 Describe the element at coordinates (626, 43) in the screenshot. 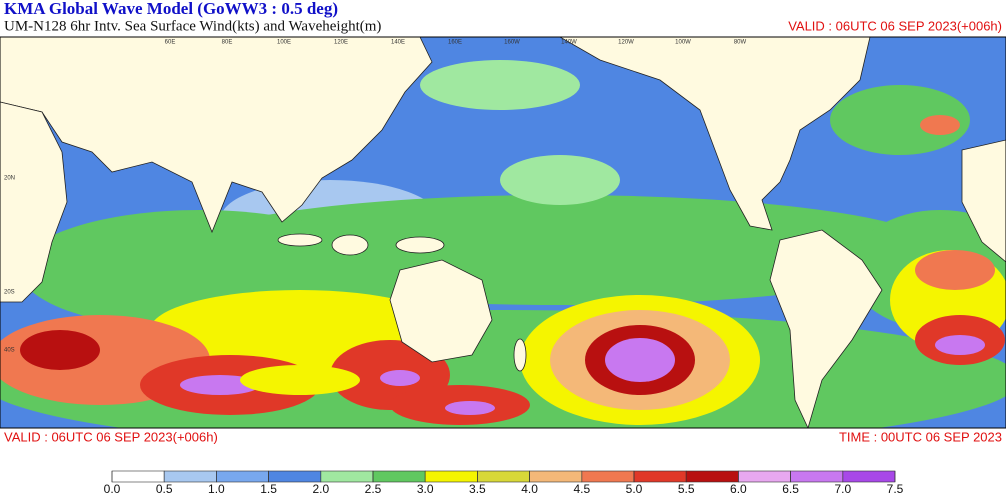

I see `lon-label: 120W` at that location.